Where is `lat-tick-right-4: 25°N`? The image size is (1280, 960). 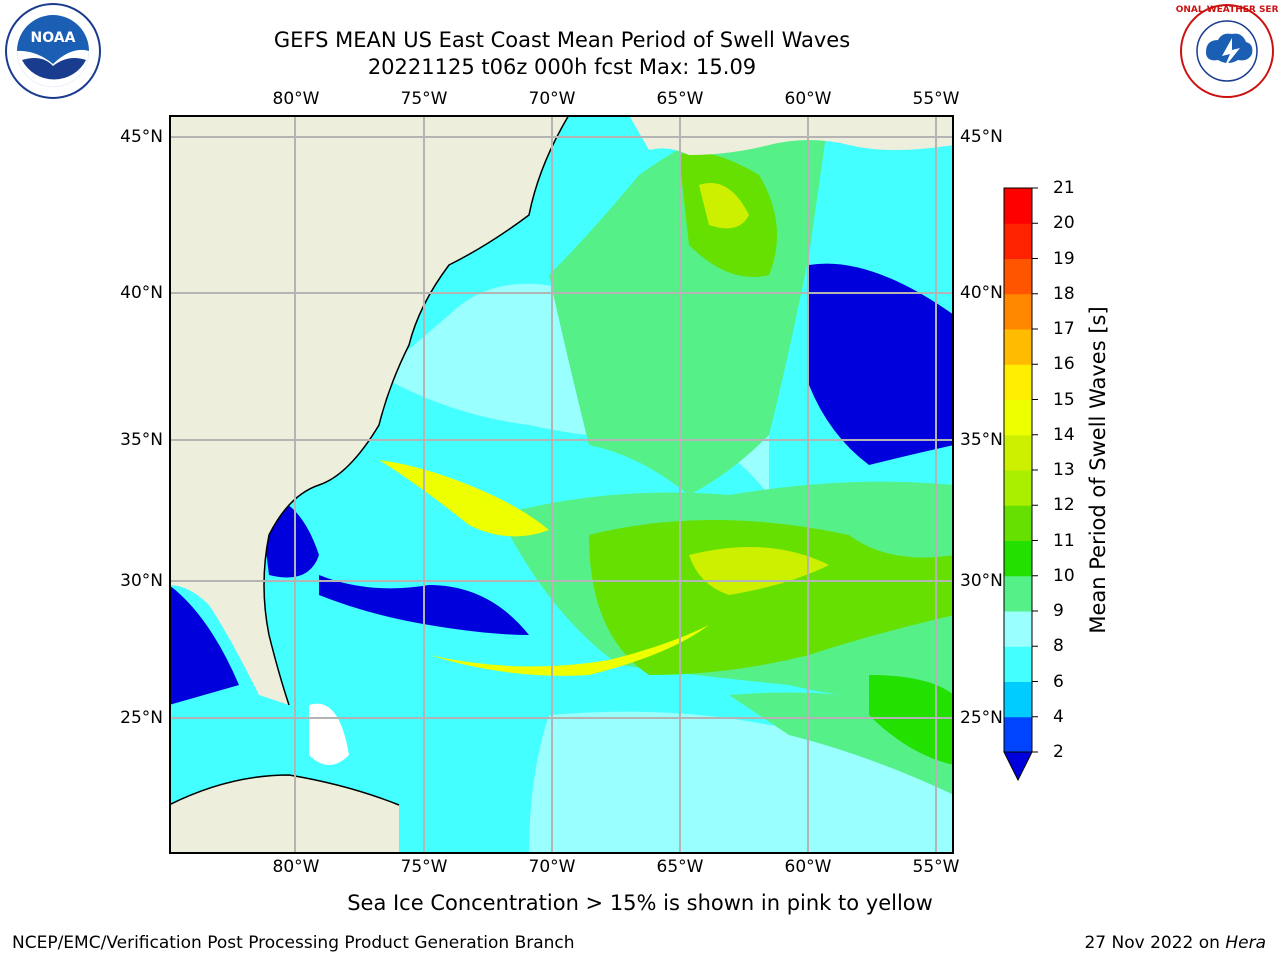 lat-tick-right-4: 25°N is located at coordinates (981, 718).